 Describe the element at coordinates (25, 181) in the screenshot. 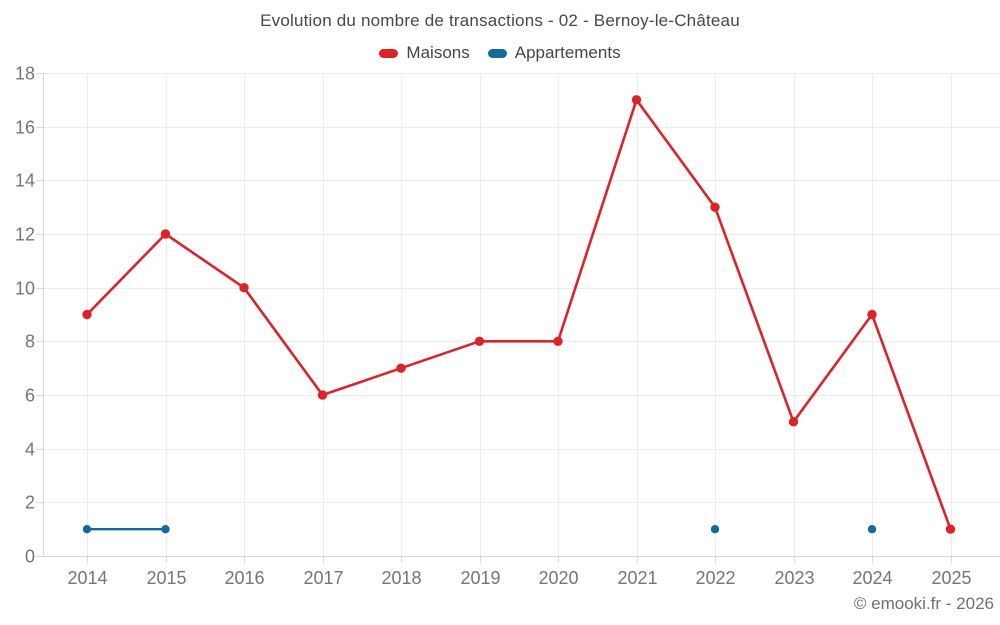

I see `y-tick-label: 14` at that location.